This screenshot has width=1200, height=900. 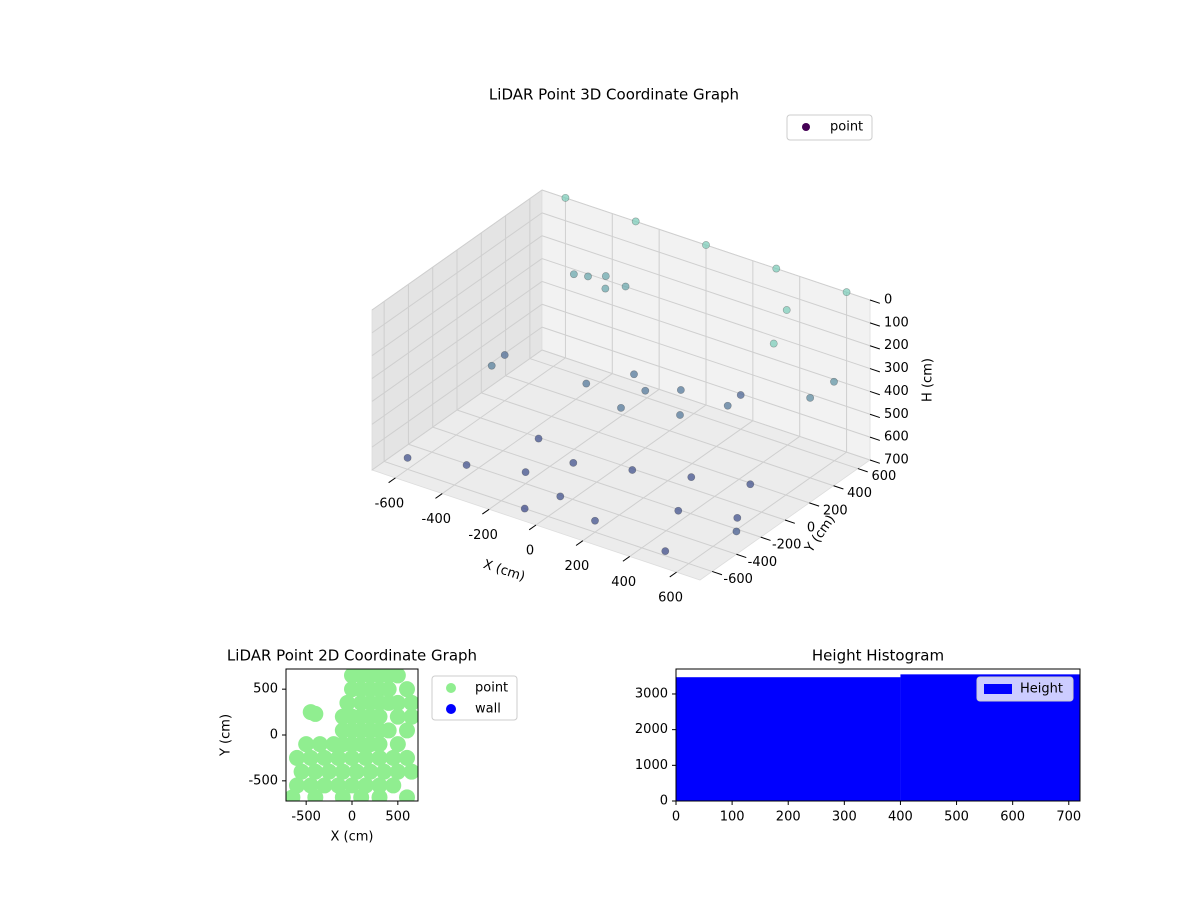 What do you see at coordinates (651, 693) in the screenshot?
I see `y-tick-label: 3000` at bounding box center [651, 693].